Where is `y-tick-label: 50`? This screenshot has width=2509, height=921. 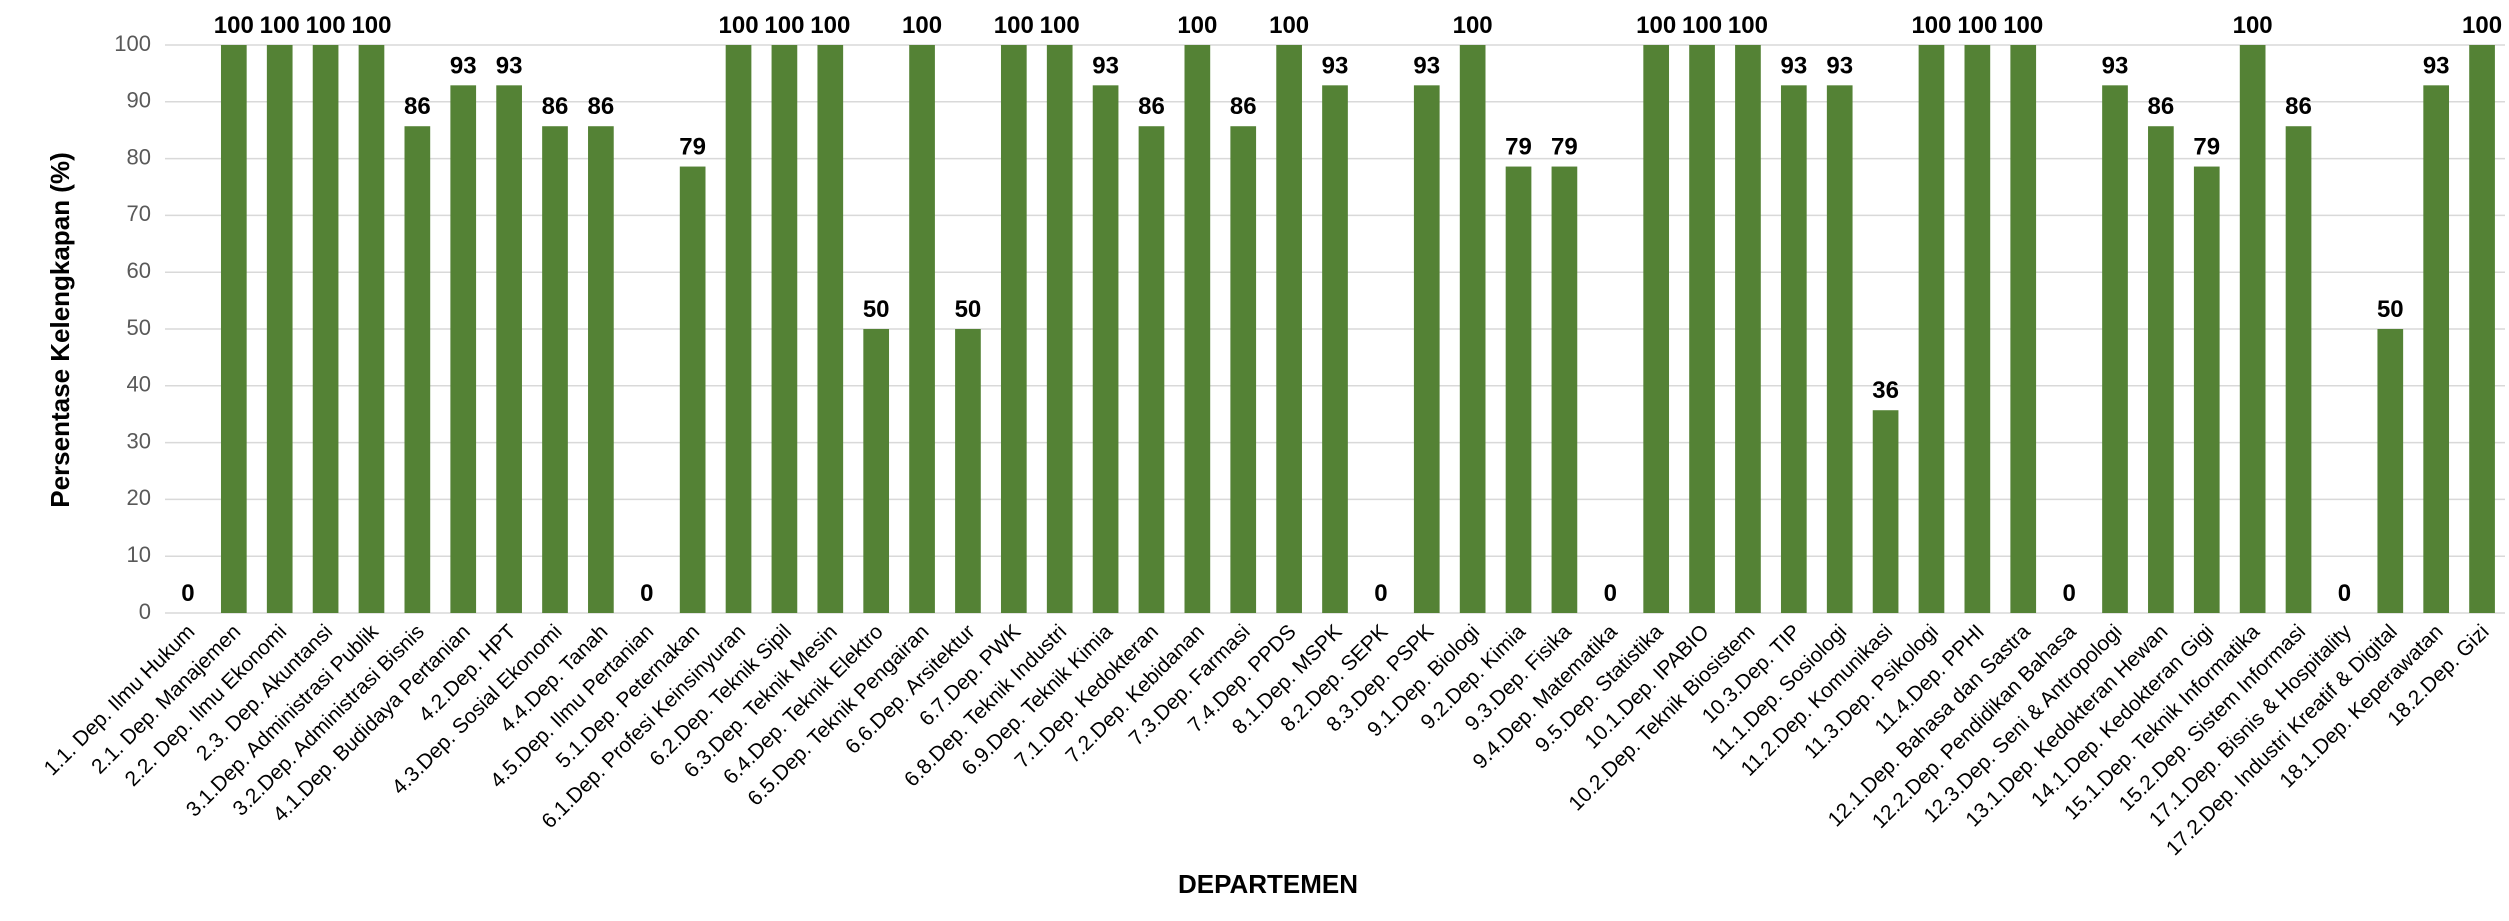
y-tick-label: 50 is located at coordinates (139, 327).